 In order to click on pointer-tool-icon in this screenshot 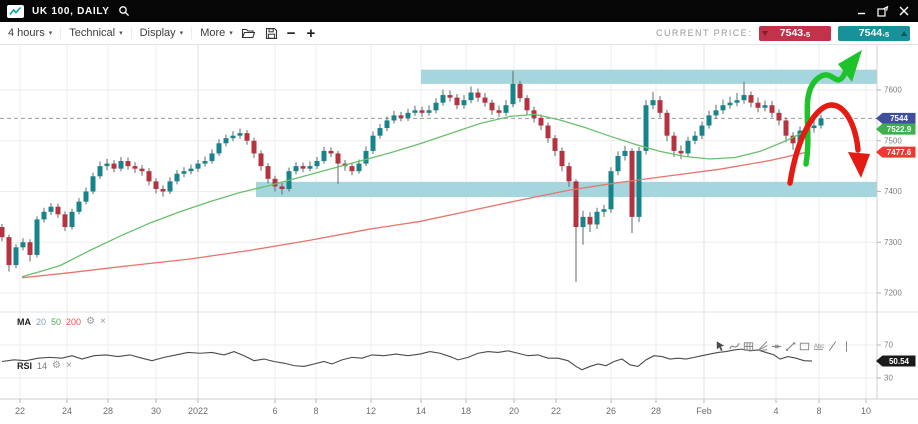, I will do `click(720, 346)`.